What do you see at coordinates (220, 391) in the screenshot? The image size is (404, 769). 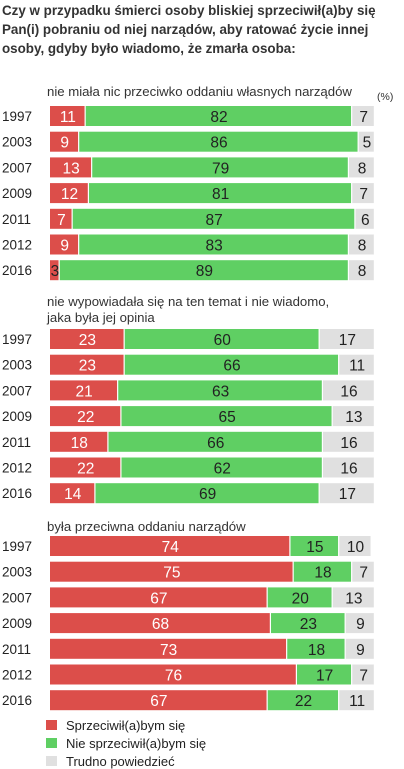 I see `data-label-not-oppose: 63` at bounding box center [220, 391].